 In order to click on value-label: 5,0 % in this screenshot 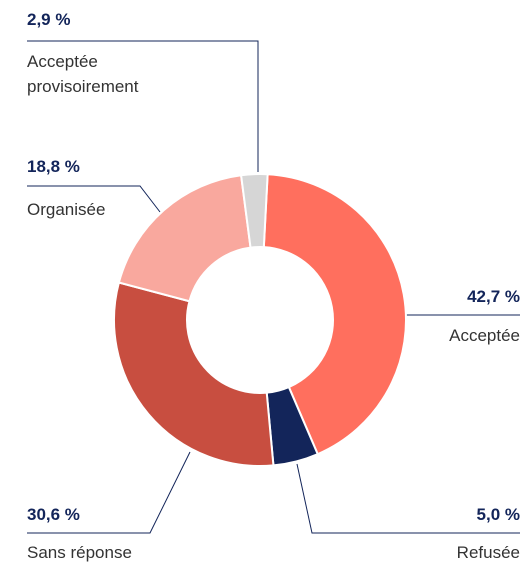, I will do `click(498, 514)`.